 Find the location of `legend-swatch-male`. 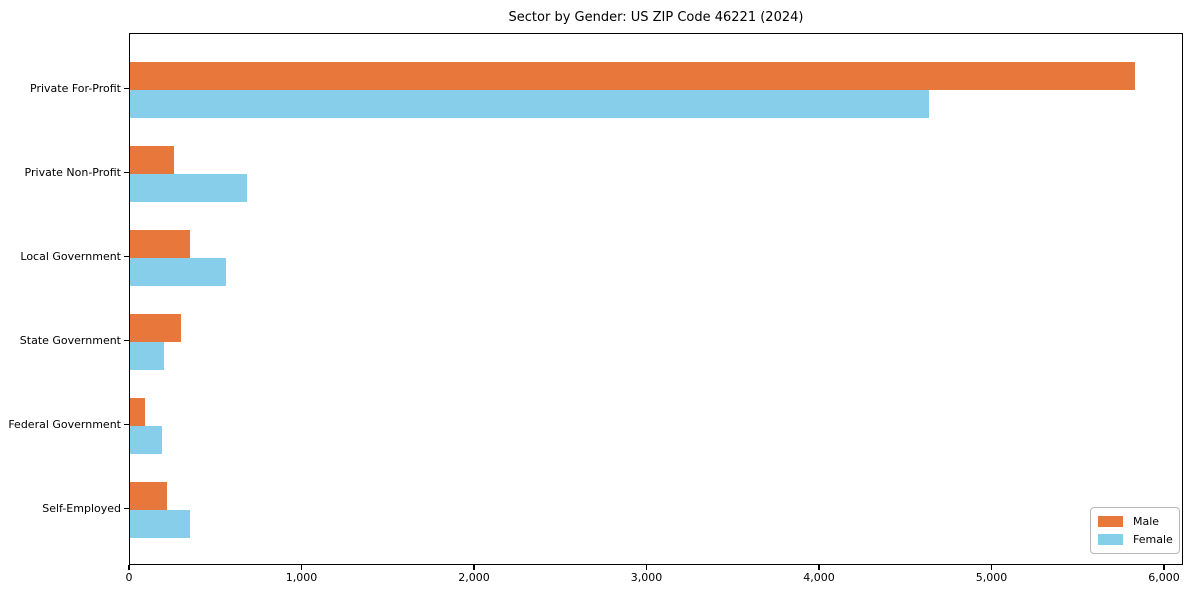

legend-swatch-male is located at coordinates (1110, 522).